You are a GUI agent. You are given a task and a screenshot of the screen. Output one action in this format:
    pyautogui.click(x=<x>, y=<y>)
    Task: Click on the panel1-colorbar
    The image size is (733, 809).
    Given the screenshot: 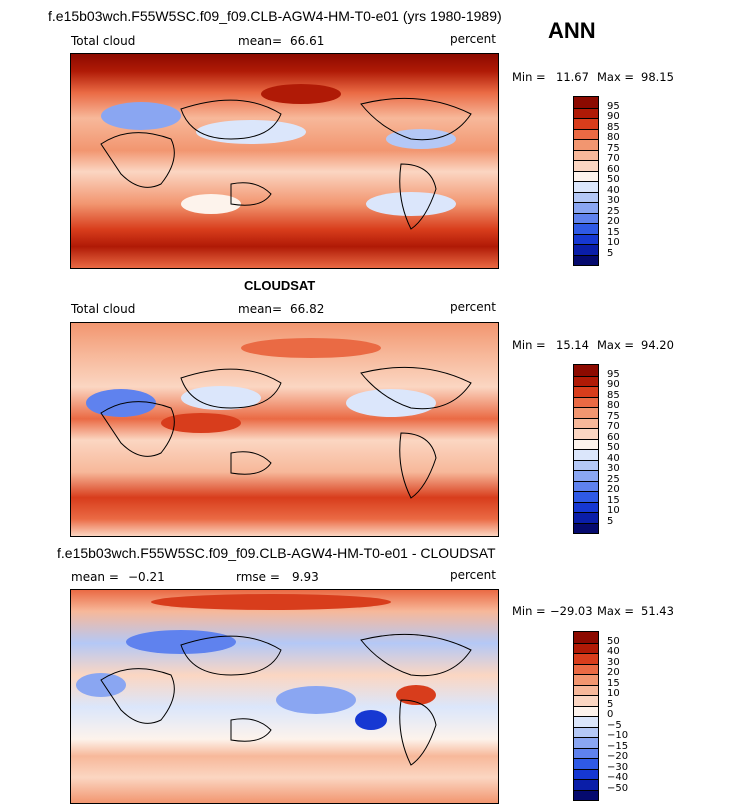 What is the action you would take?
    pyautogui.click(x=586, y=181)
    